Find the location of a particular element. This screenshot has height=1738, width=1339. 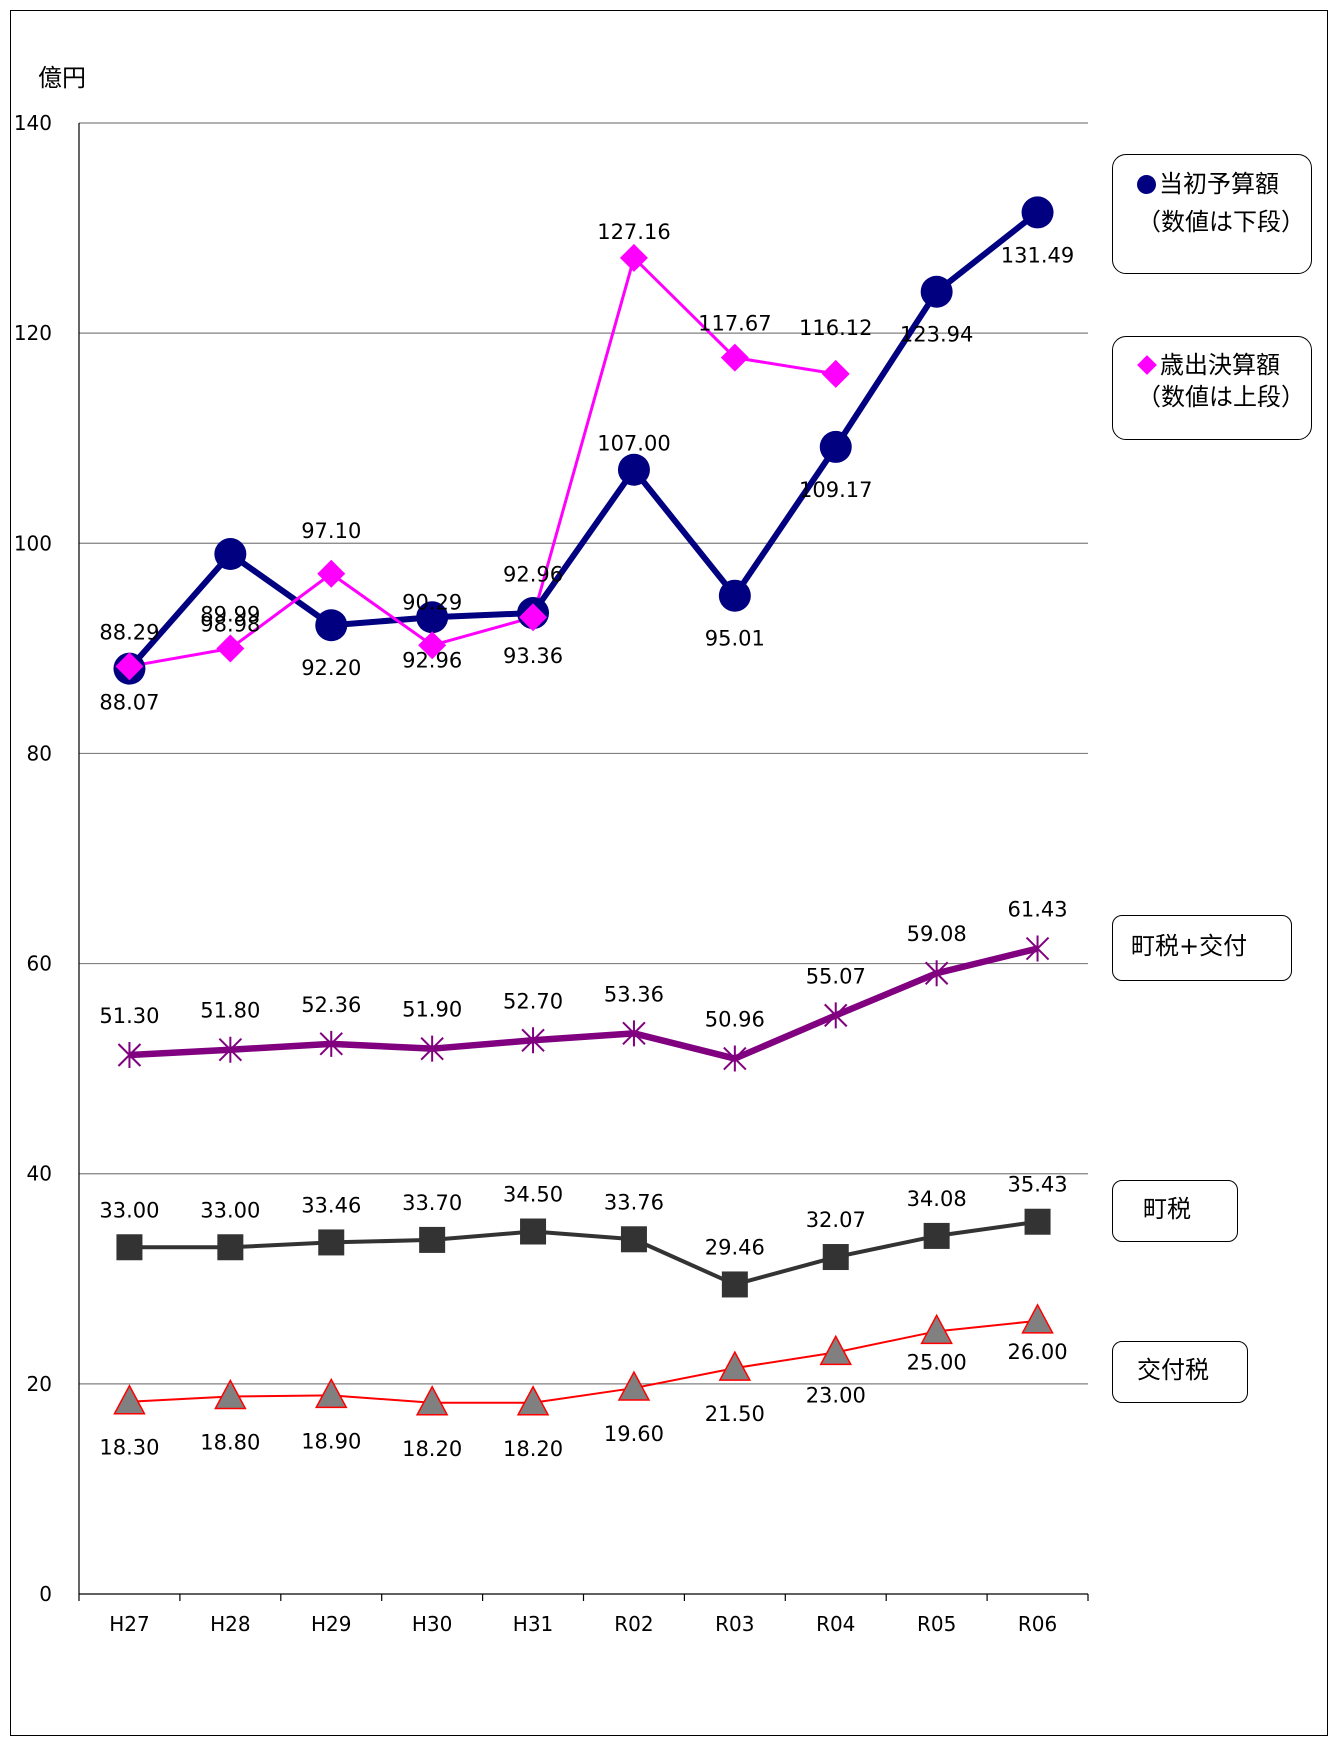

data-label-budget-H29: 92.20 is located at coordinates (331, 668).